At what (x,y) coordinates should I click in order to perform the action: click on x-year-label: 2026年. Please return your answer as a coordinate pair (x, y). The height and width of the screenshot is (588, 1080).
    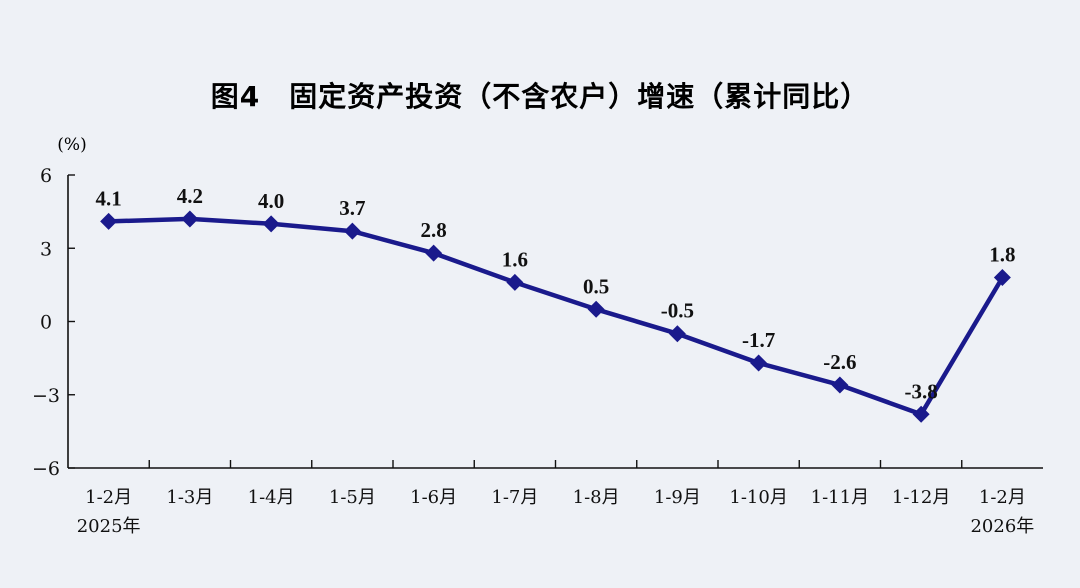
    Looking at the image, I should click on (1002, 526).